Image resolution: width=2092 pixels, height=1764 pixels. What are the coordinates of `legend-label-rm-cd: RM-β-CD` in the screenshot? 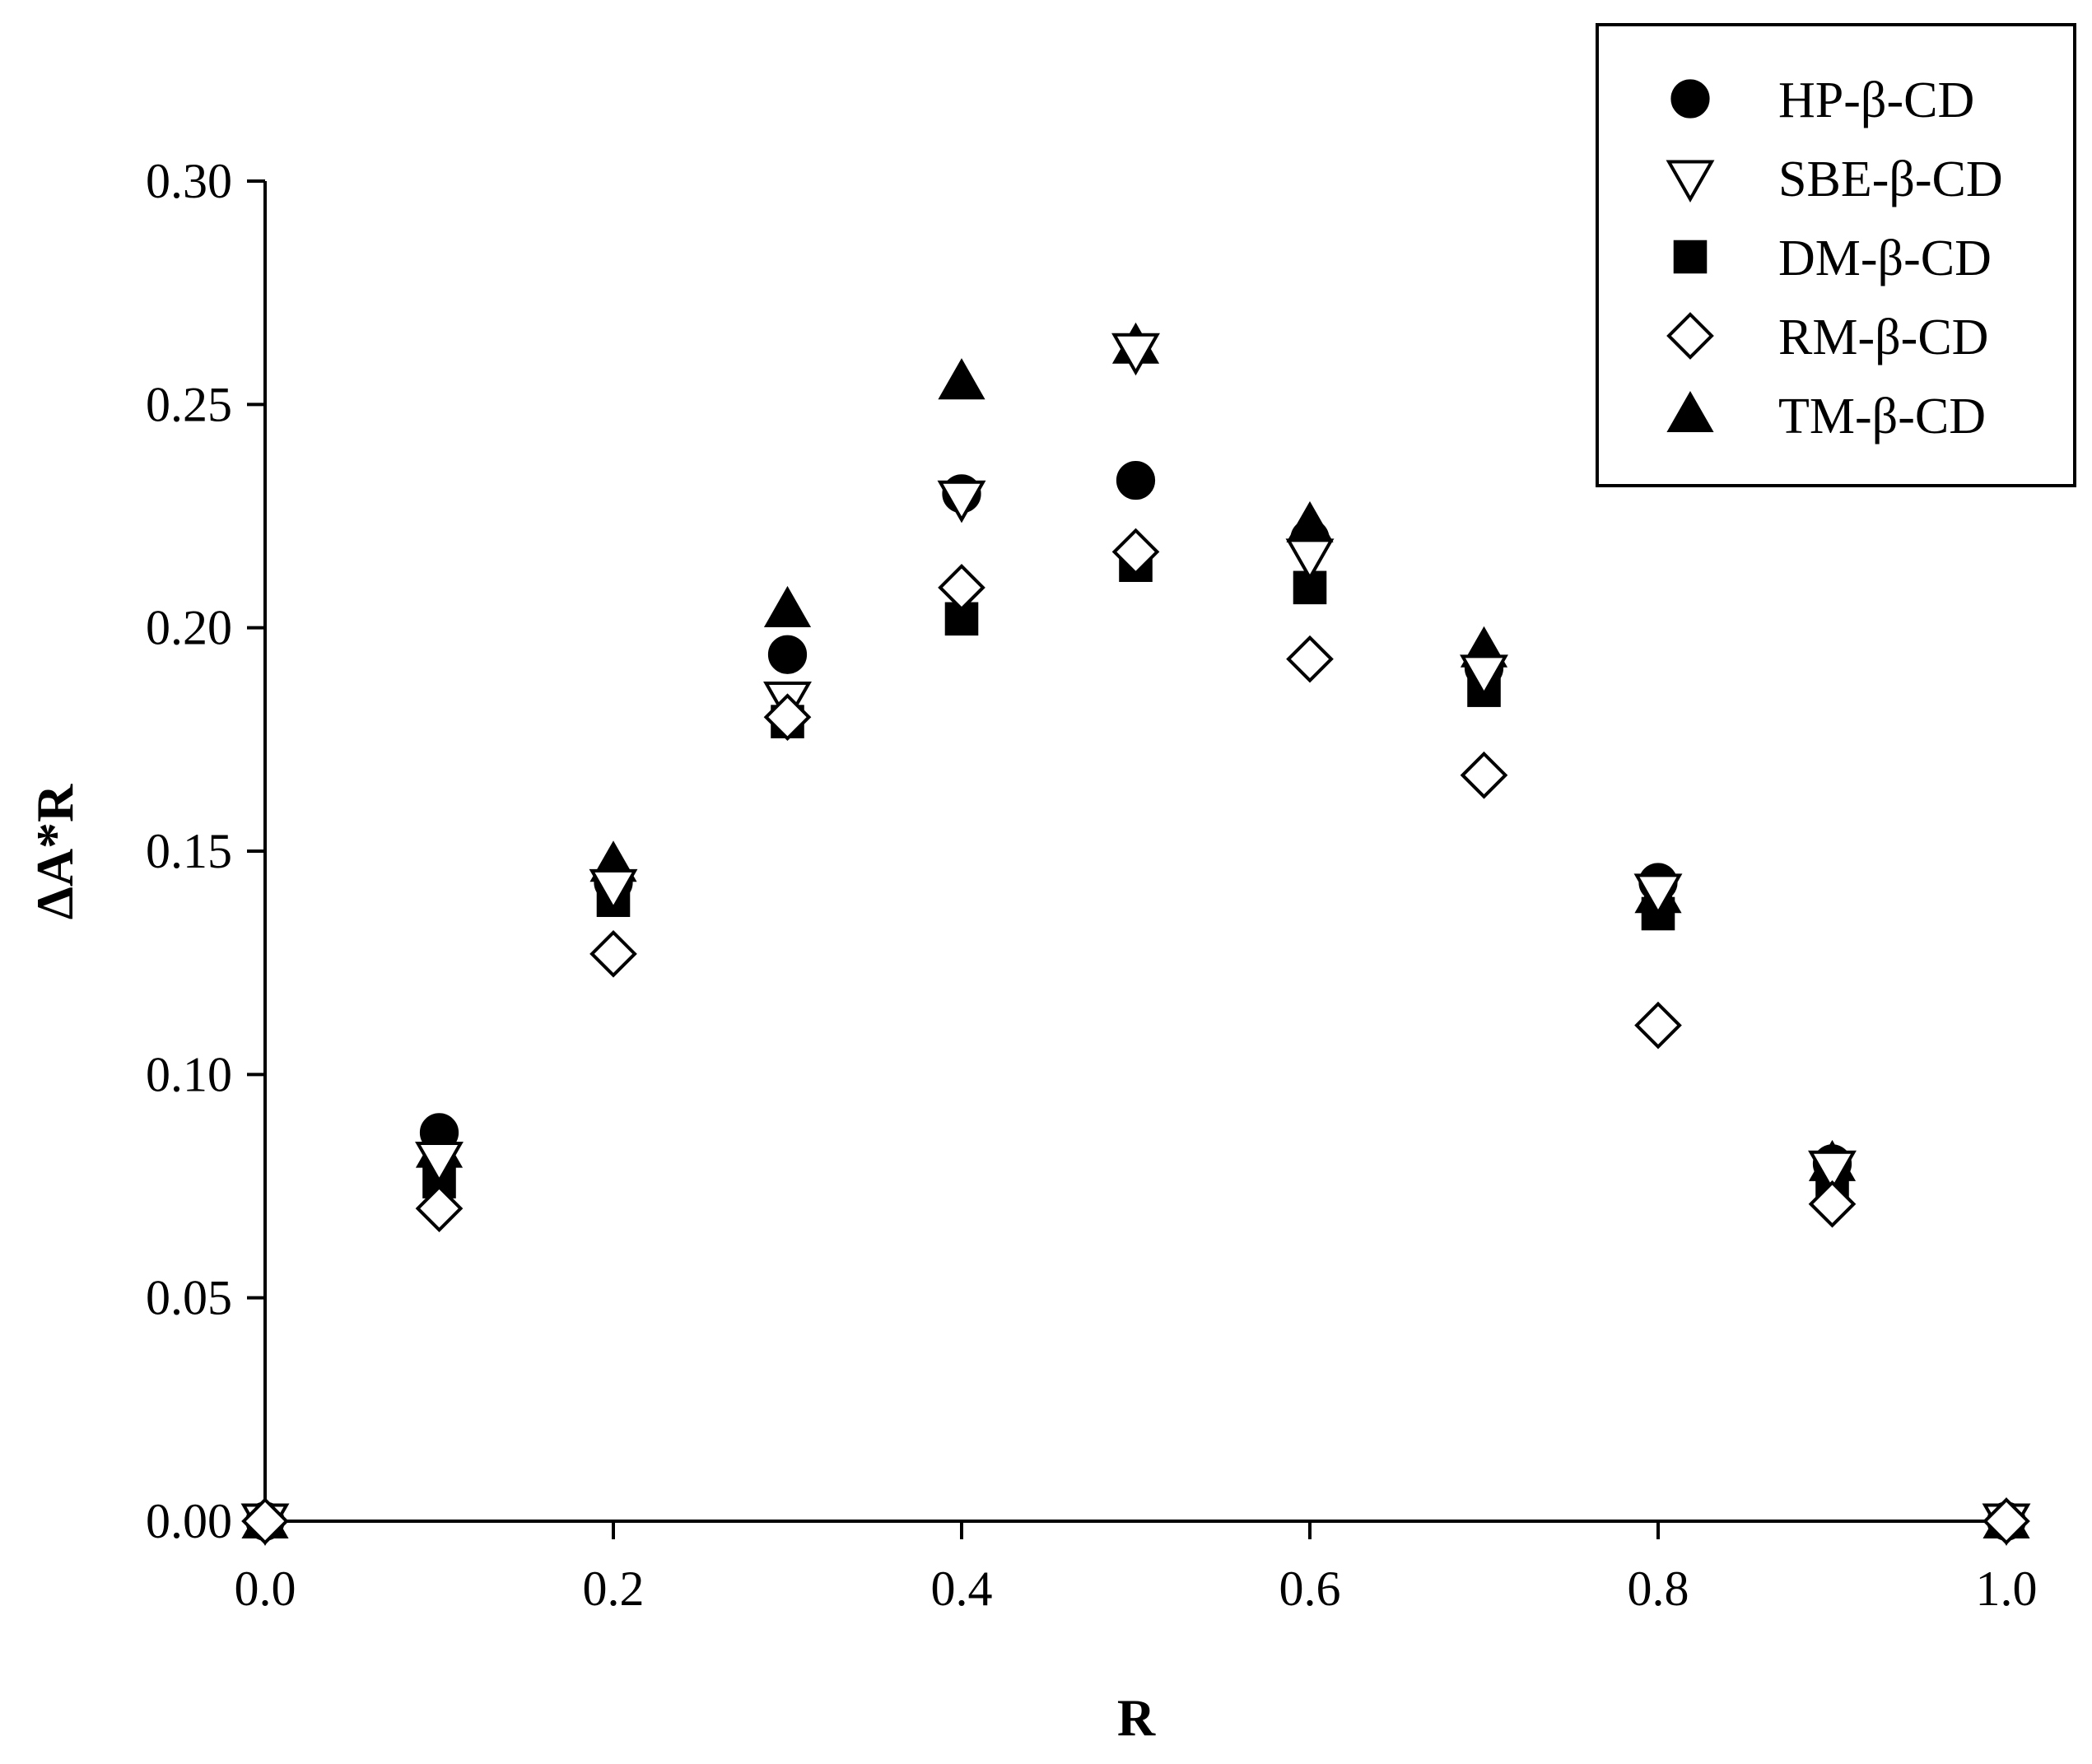 It's located at (1883, 337).